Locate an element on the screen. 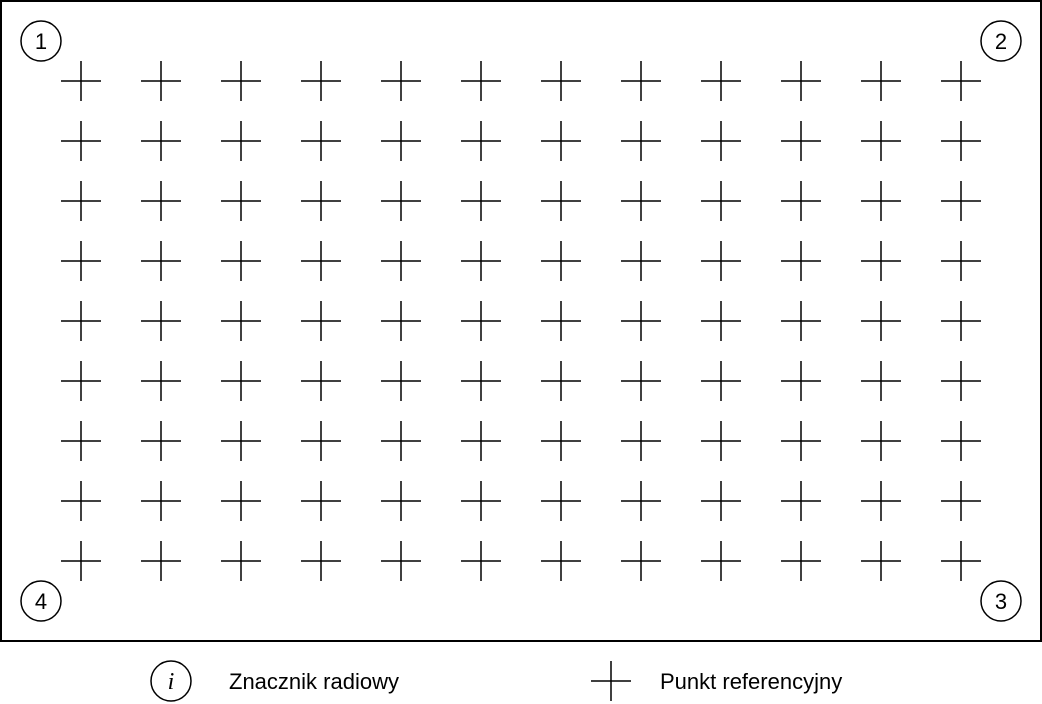 The image size is (1042, 704). radio-tag-label: 2 is located at coordinates (1001, 41).